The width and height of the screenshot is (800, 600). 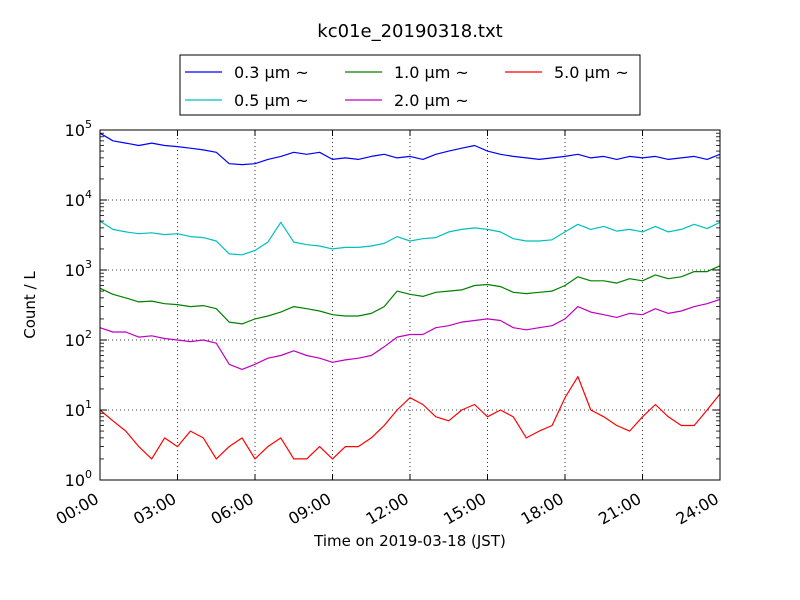 I want to click on legend-box, so click(x=410, y=85).